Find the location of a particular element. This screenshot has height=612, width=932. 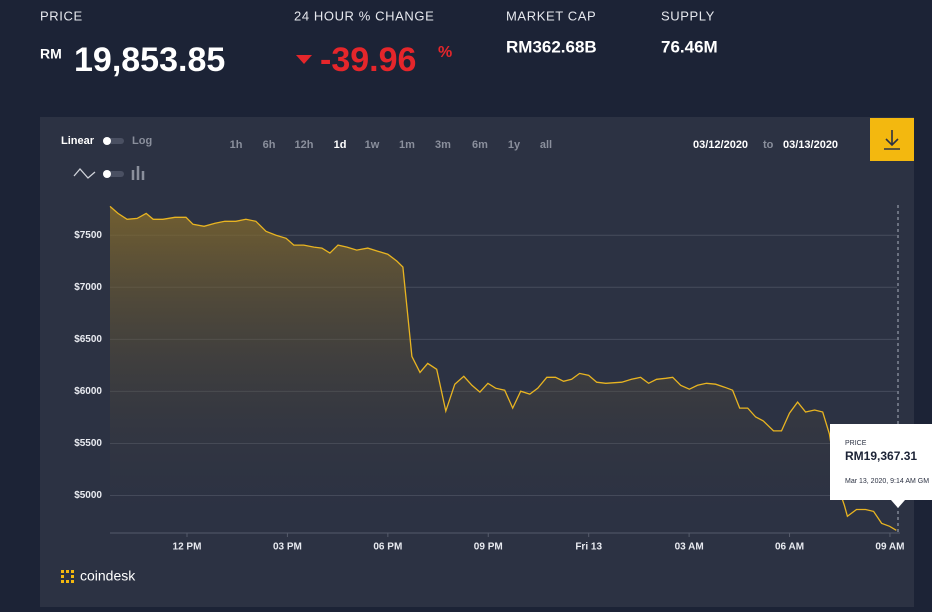

x-tick-label: 03 PM is located at coordinates (287, 547).